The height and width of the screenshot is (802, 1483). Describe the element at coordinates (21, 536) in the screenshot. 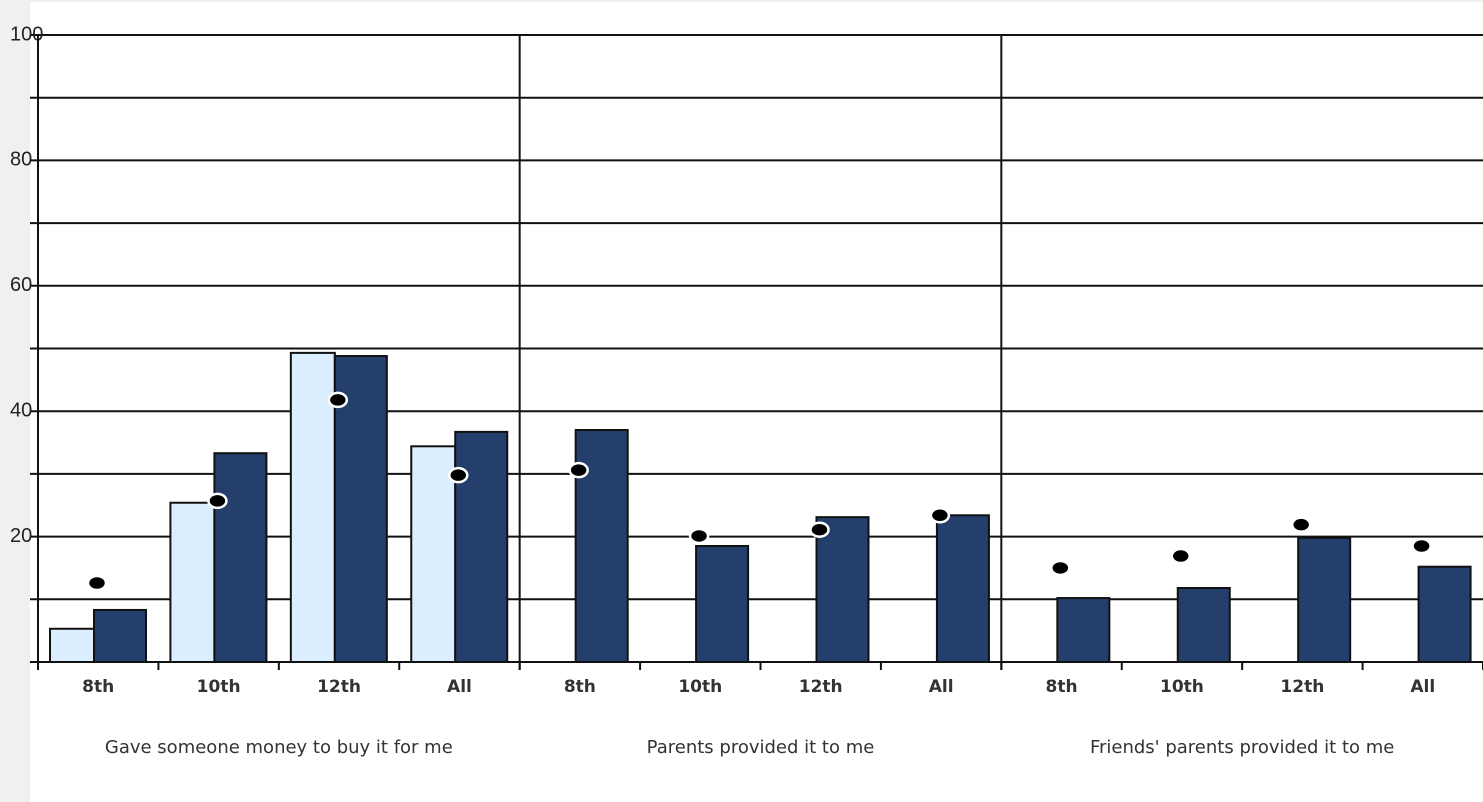

I see `y-tick-label: 20` at that location.